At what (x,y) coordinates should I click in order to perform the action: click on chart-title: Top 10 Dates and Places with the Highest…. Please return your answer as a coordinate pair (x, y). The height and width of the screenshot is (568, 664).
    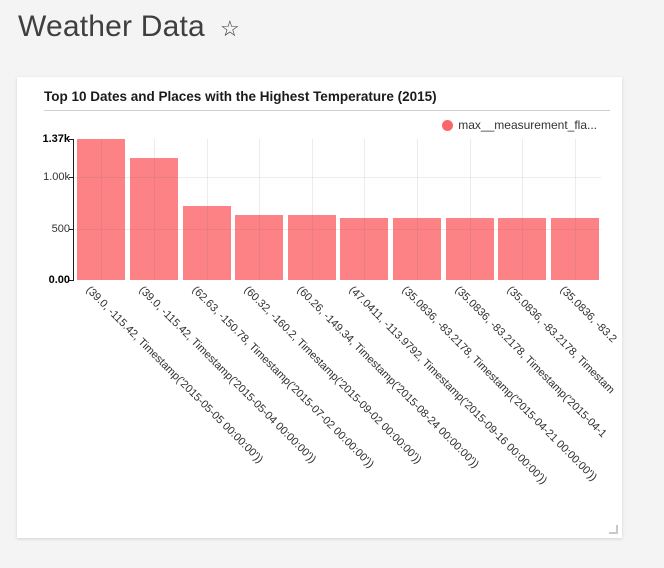
    Looking at the image, I should click on (240, 96).